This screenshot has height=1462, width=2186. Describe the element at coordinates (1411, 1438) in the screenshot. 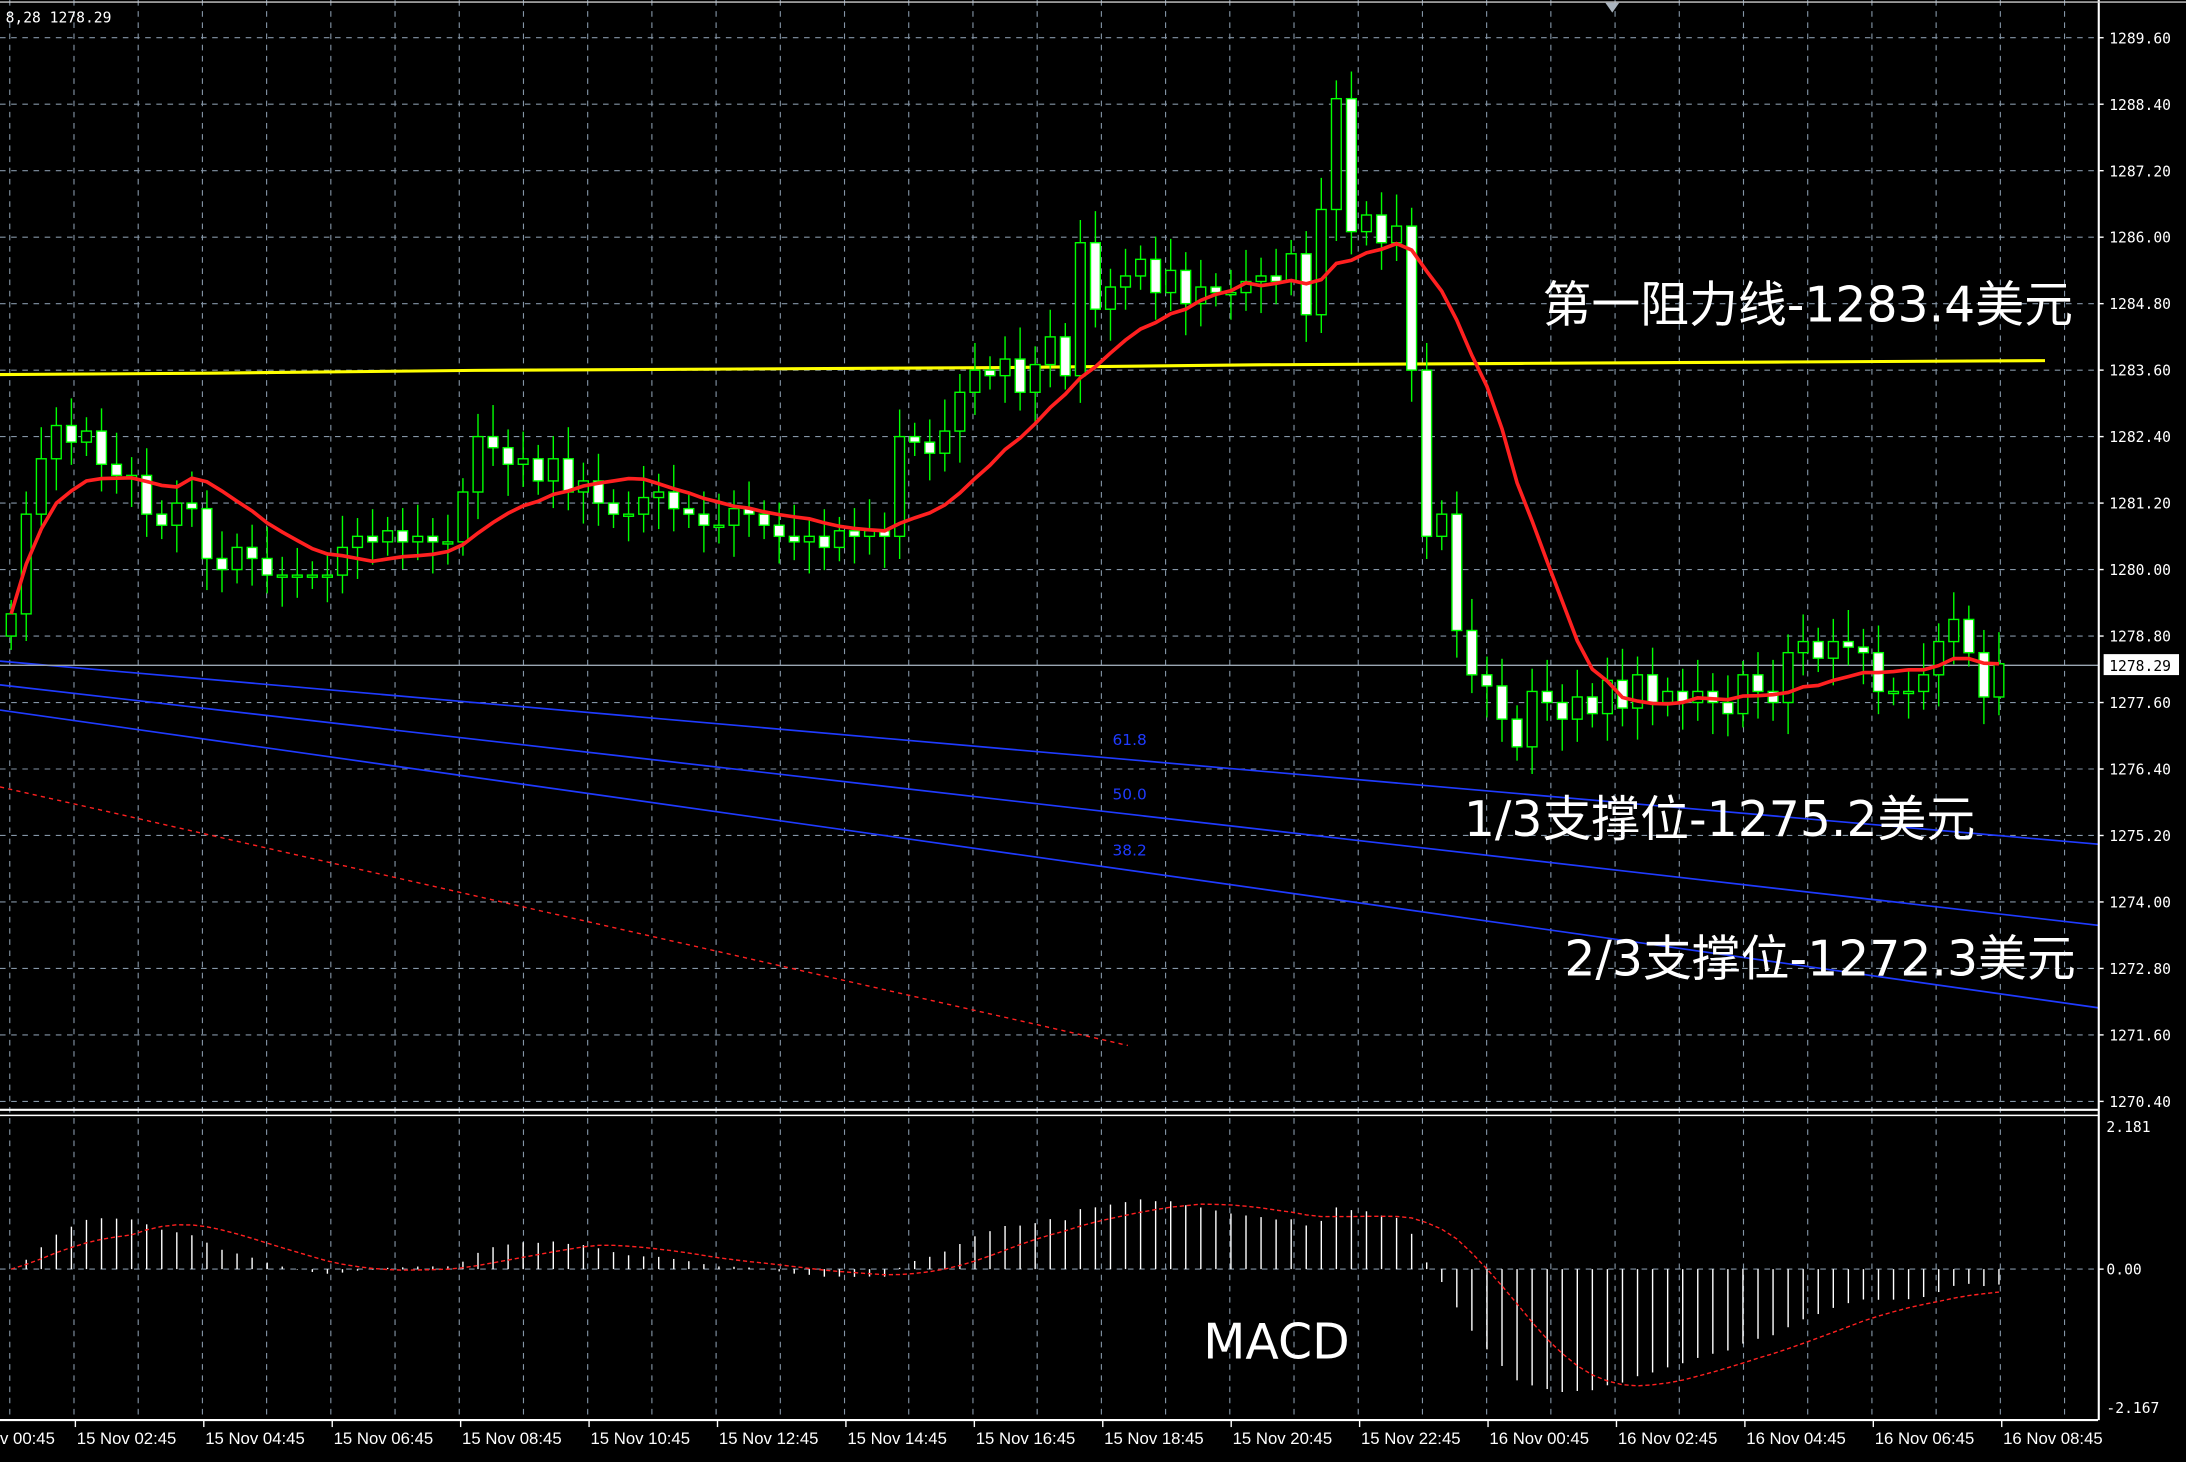

I see `time-tick-label: 15 Nov 22:45` at that location.